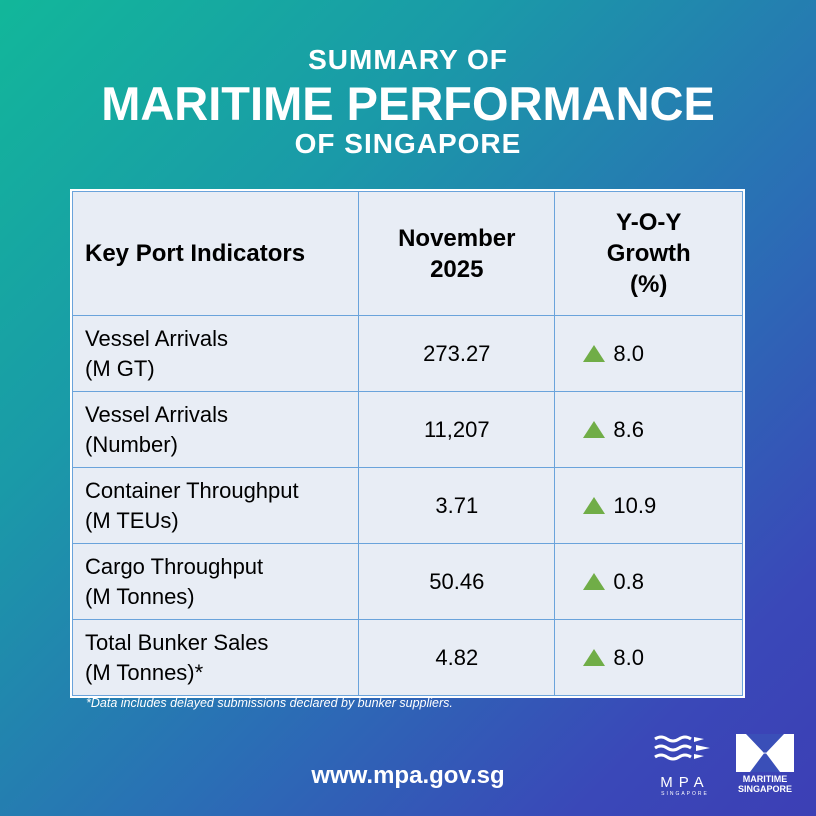 The height and width of the screenshot is (816, 816). I want to click on waves-icon, so click(682, 748).